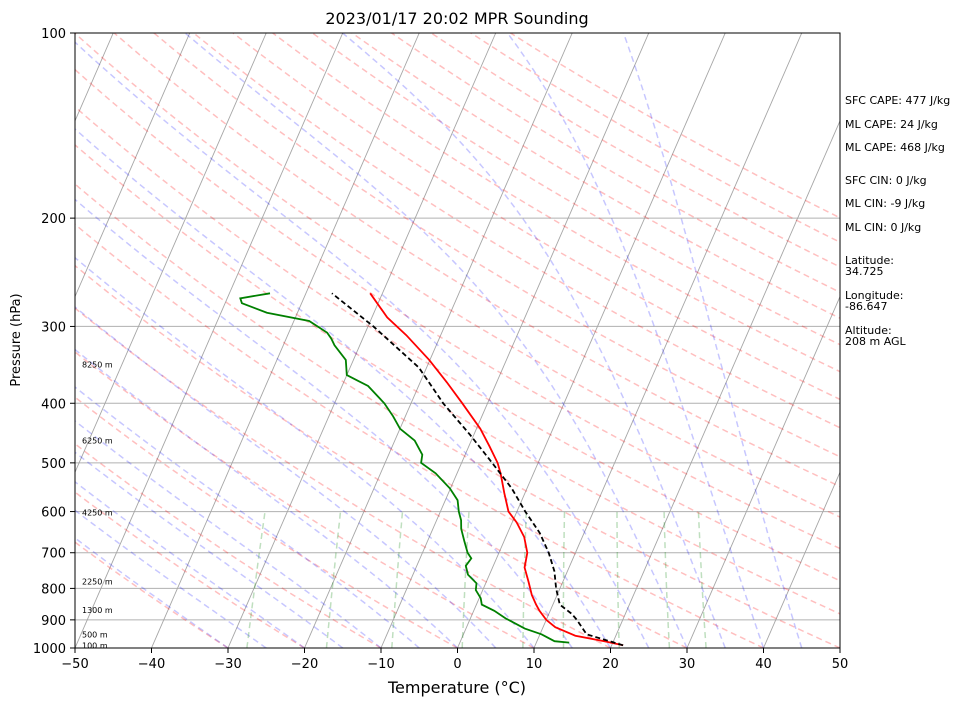 This screenshot has width=961, height=705. I want to click on ml-cin-2: ML CIN: 0 J/kg, so click(883, 227).